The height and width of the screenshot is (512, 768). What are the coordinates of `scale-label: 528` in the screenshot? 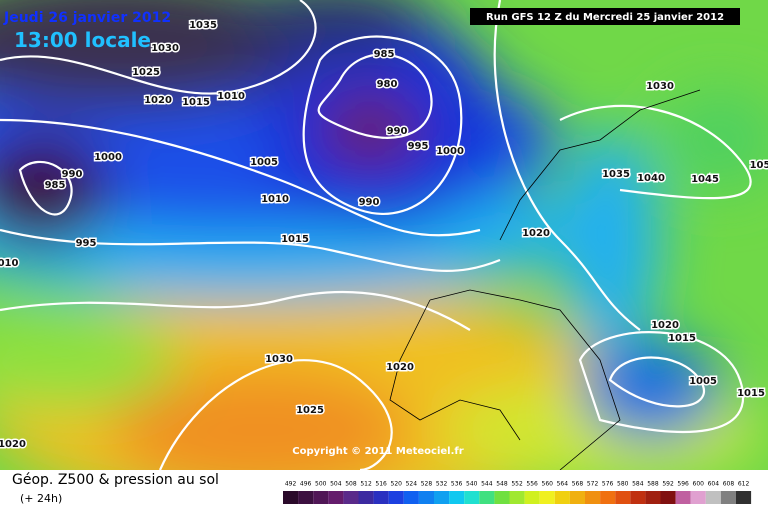 It's located at (427, 484).